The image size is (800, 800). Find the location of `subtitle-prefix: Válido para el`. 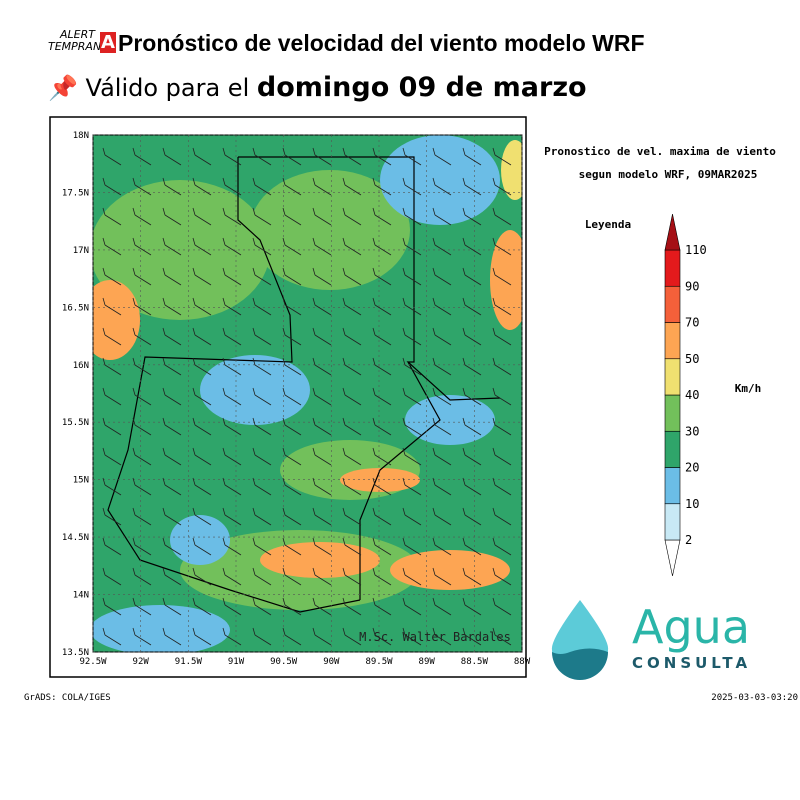

subtitle-prefix: Válido para el is located at coordinates (167, 88).